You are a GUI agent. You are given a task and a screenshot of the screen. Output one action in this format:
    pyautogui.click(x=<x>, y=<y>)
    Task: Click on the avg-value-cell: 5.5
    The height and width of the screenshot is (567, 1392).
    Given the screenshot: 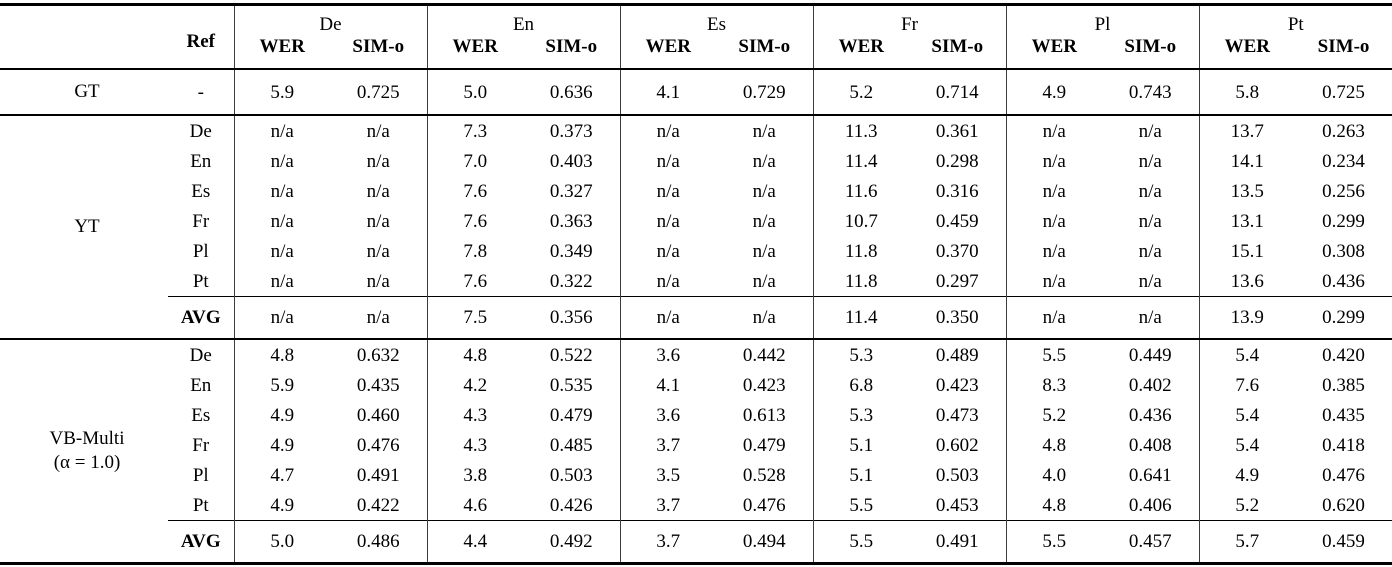 What is the action you would take?
    pyautogui.click(x=861, y=542)
    